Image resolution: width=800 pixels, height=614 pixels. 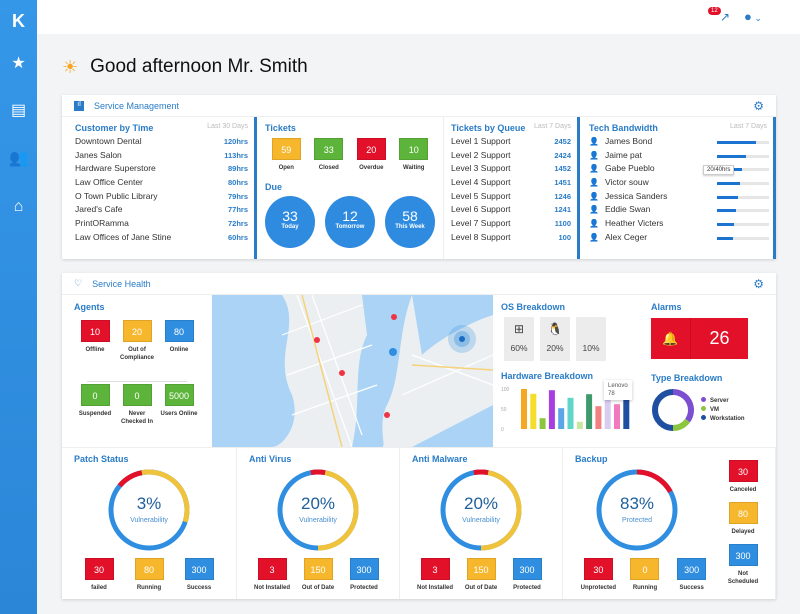 What do you see at coordinates (352, 371) in the screenshot?
I see `map` at bounding box center [352, 371].